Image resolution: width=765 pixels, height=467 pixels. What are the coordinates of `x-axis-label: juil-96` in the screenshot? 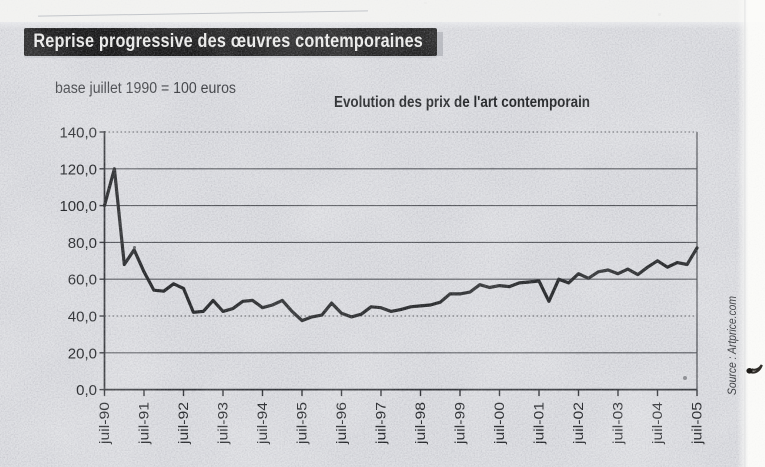 It's located at (341, 423).